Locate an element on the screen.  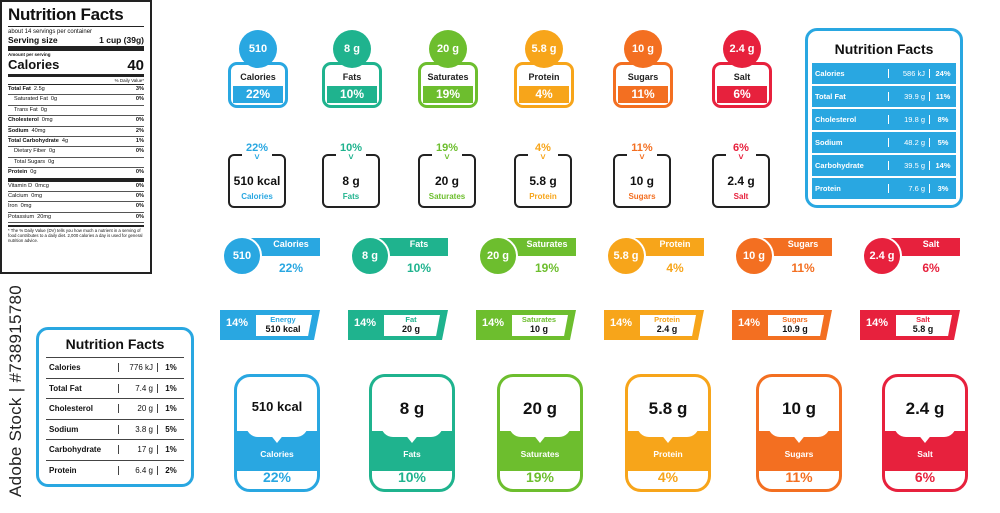
servings-per-container: about 14 servings per container is located at coordinates (50, 32).